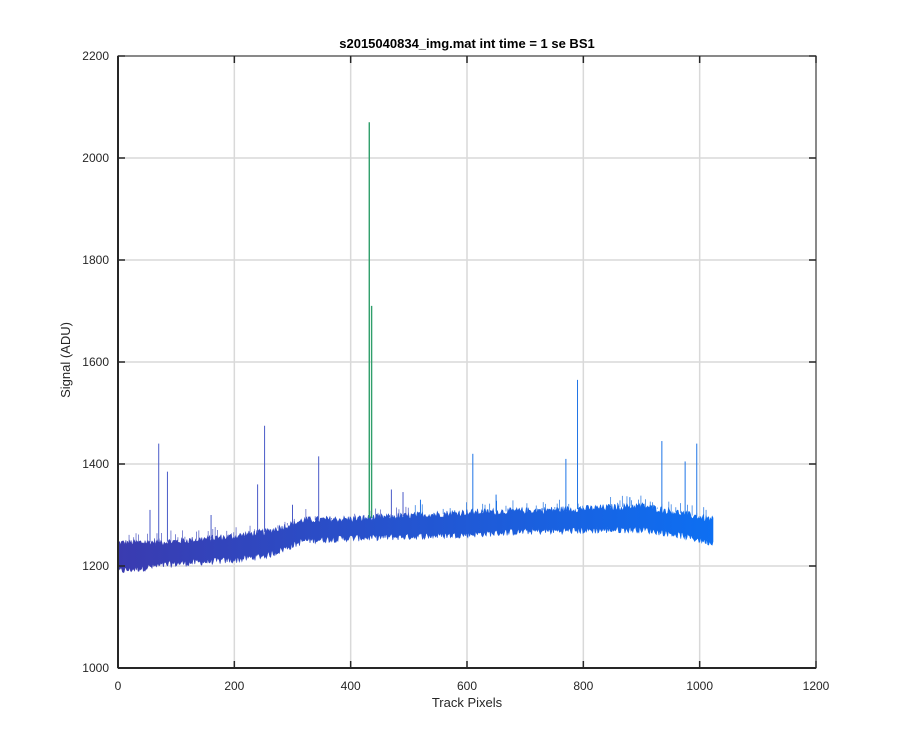  Describe the element at coordinates (351, 686) in the screenshot. I see `x-tick-label: 400` at that location.